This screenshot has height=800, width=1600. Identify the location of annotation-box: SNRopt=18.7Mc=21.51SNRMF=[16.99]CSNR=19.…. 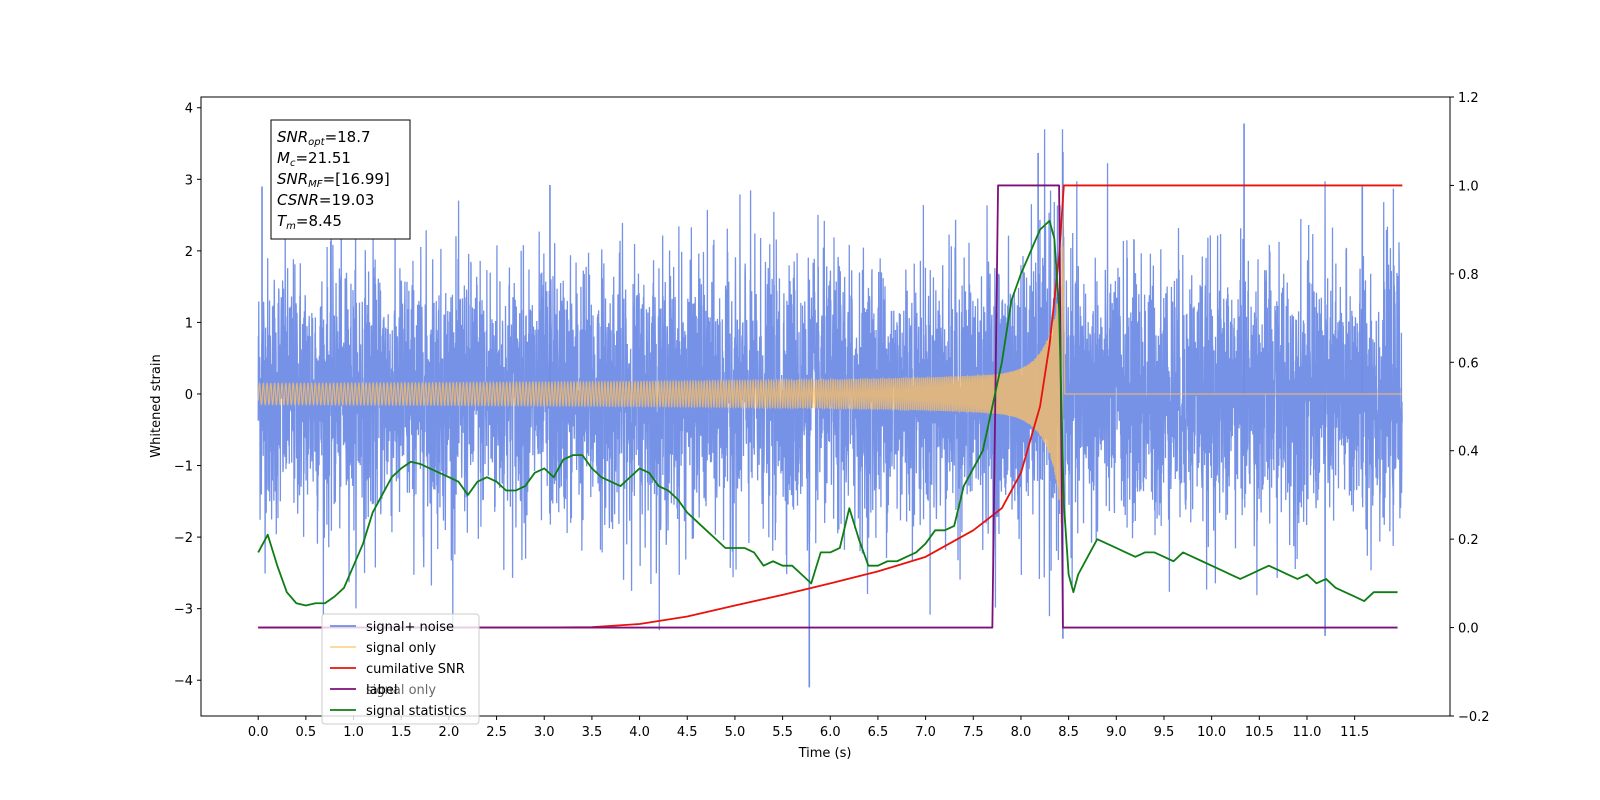
(340, 179).